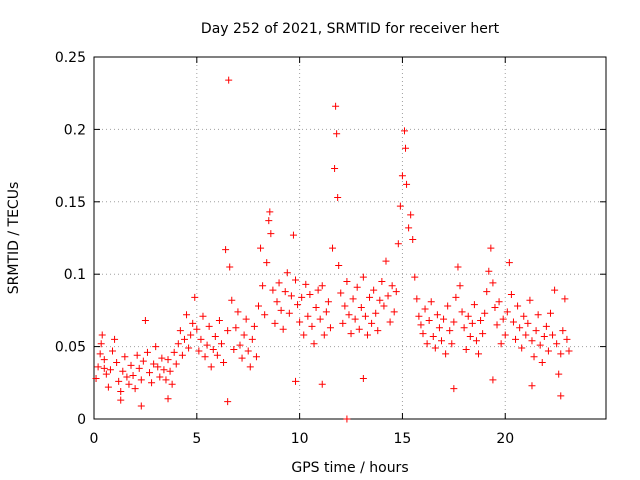 This screenshot has height=480, width=640. Describe the element at coordinates (75, 130) in the screenshot. I see `y-tick-label: 0.2` at that location.